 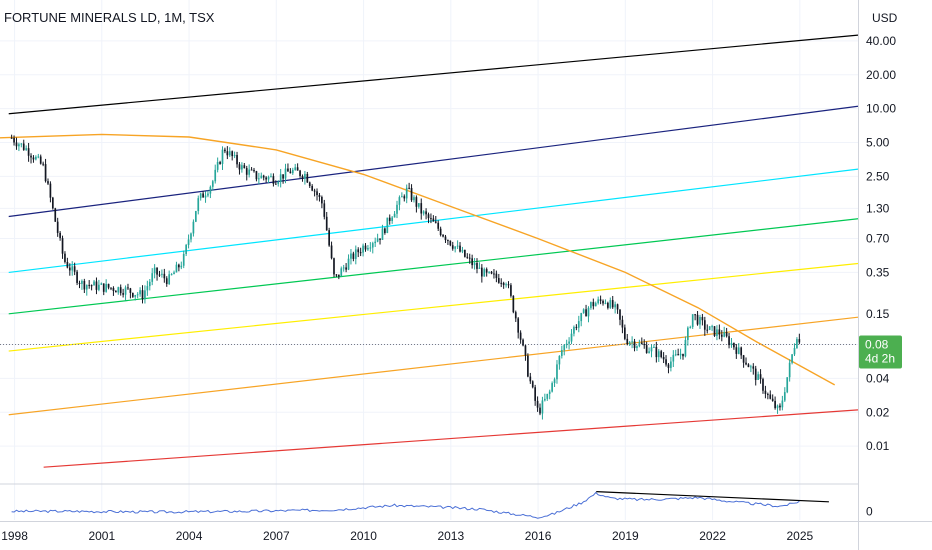 I want to click on price-badge: 0.08 4d 2h, so click(x=880, y=352).